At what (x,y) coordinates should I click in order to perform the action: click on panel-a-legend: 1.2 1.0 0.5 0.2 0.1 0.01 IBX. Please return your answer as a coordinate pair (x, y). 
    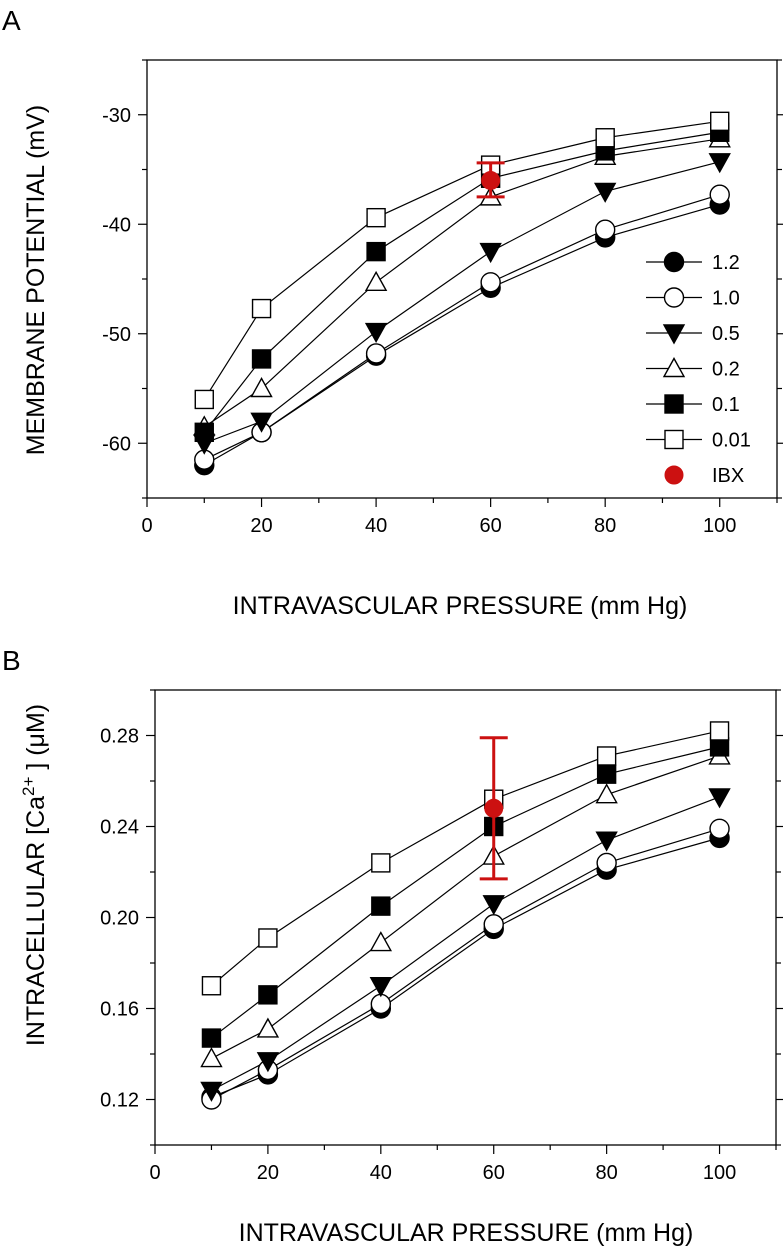
    Looking at the image, I should click on (698, 369).